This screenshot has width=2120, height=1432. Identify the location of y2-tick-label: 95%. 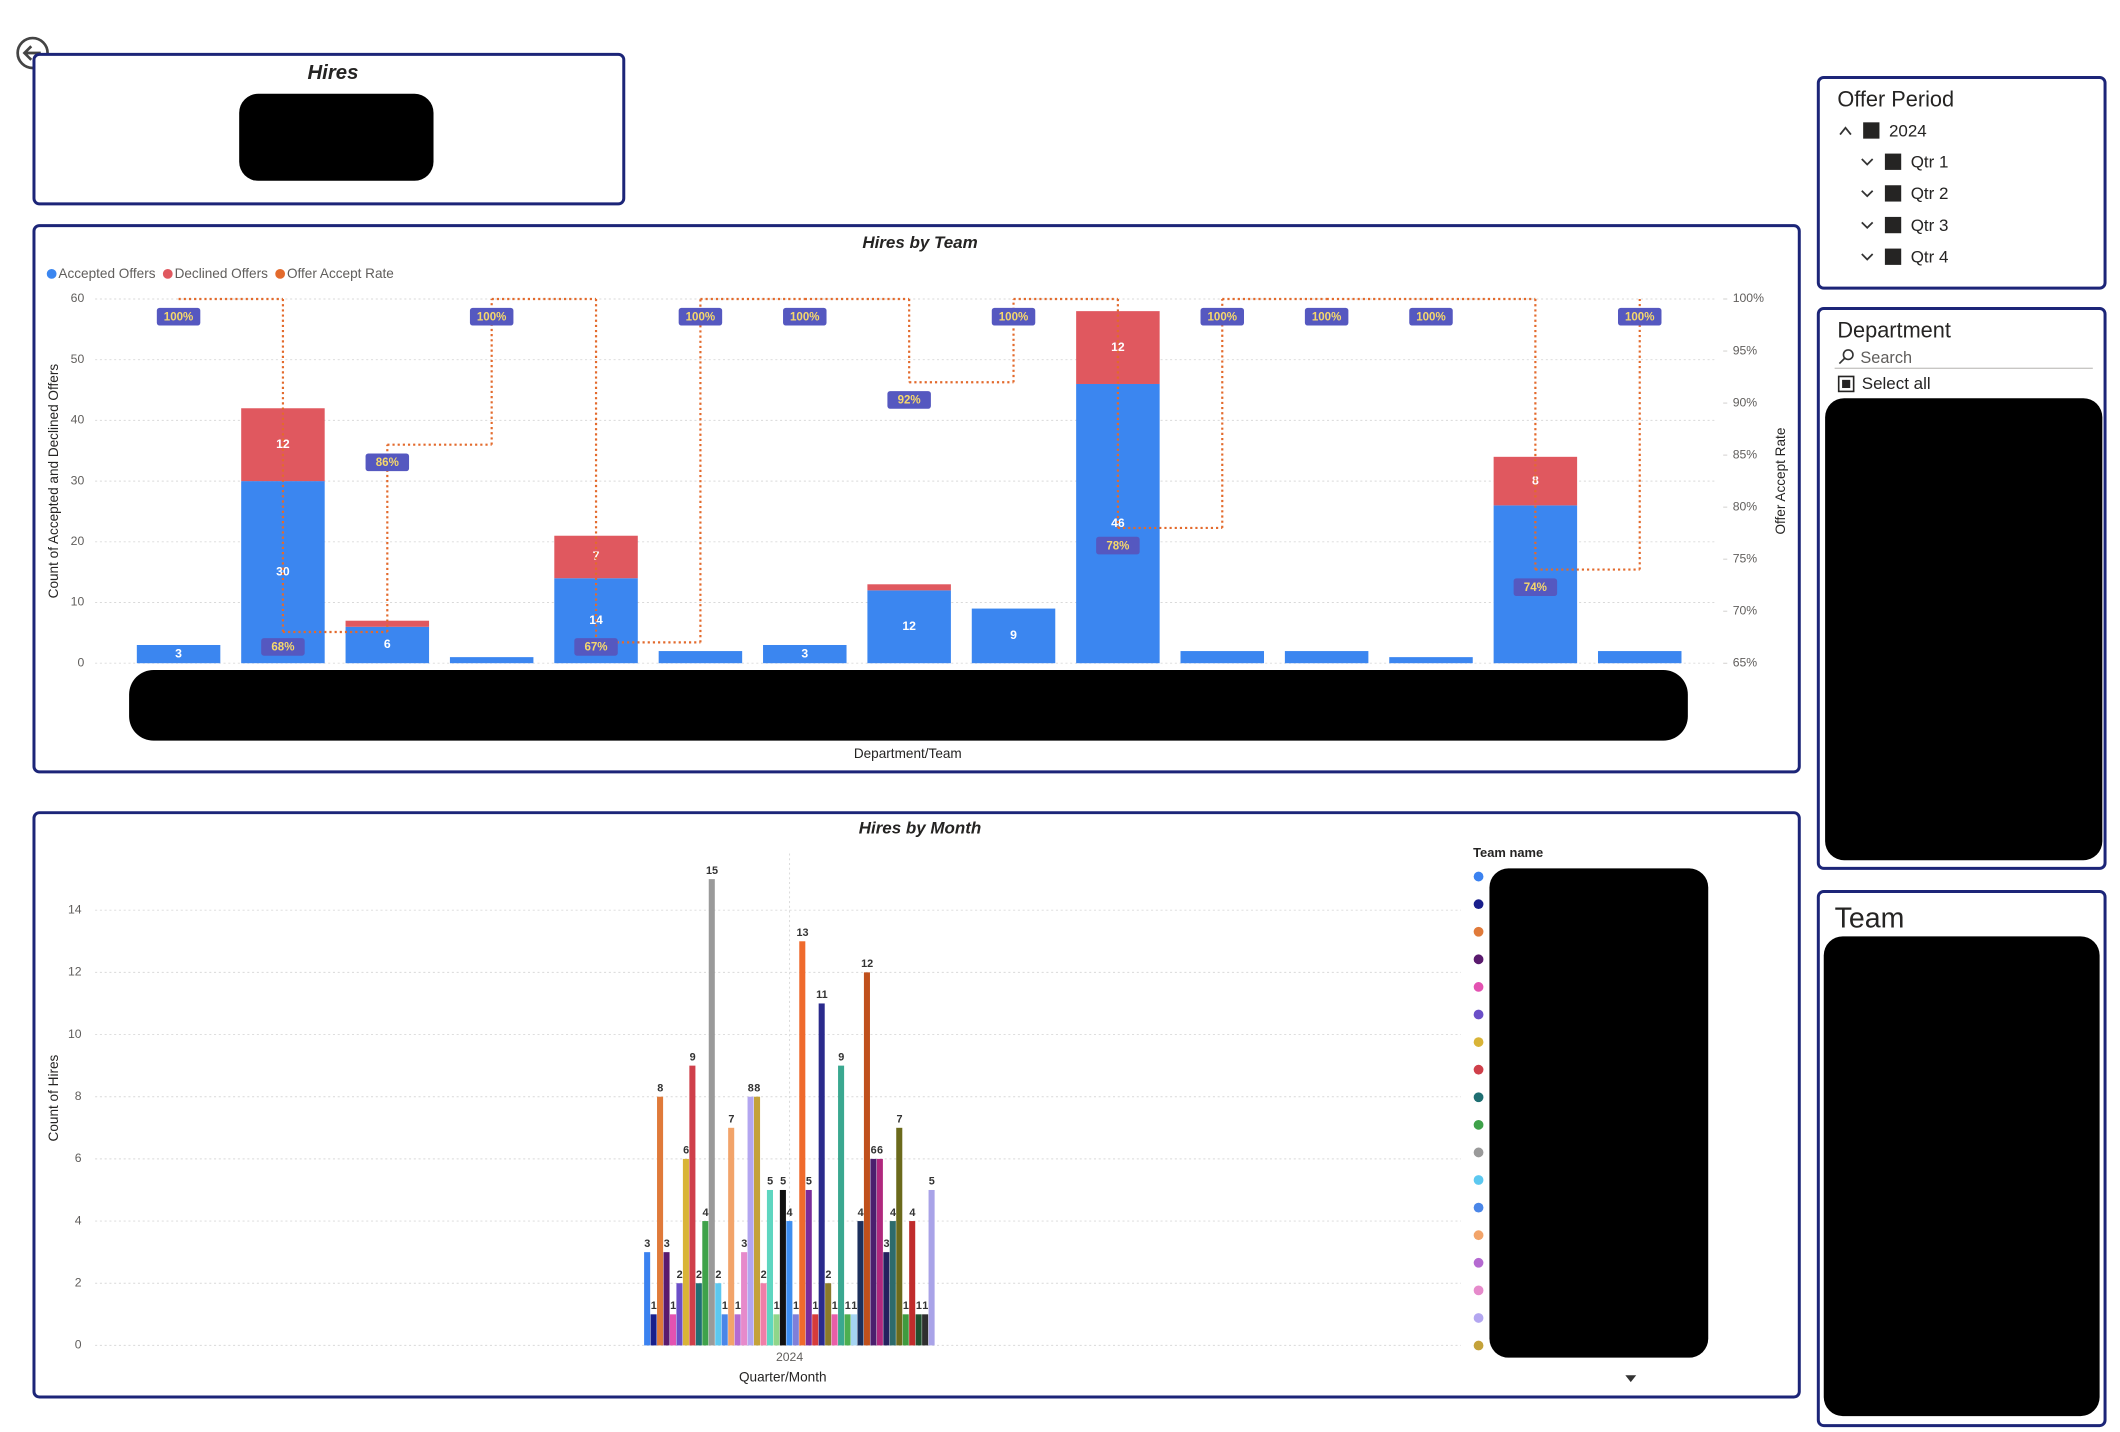
(1745, 350).